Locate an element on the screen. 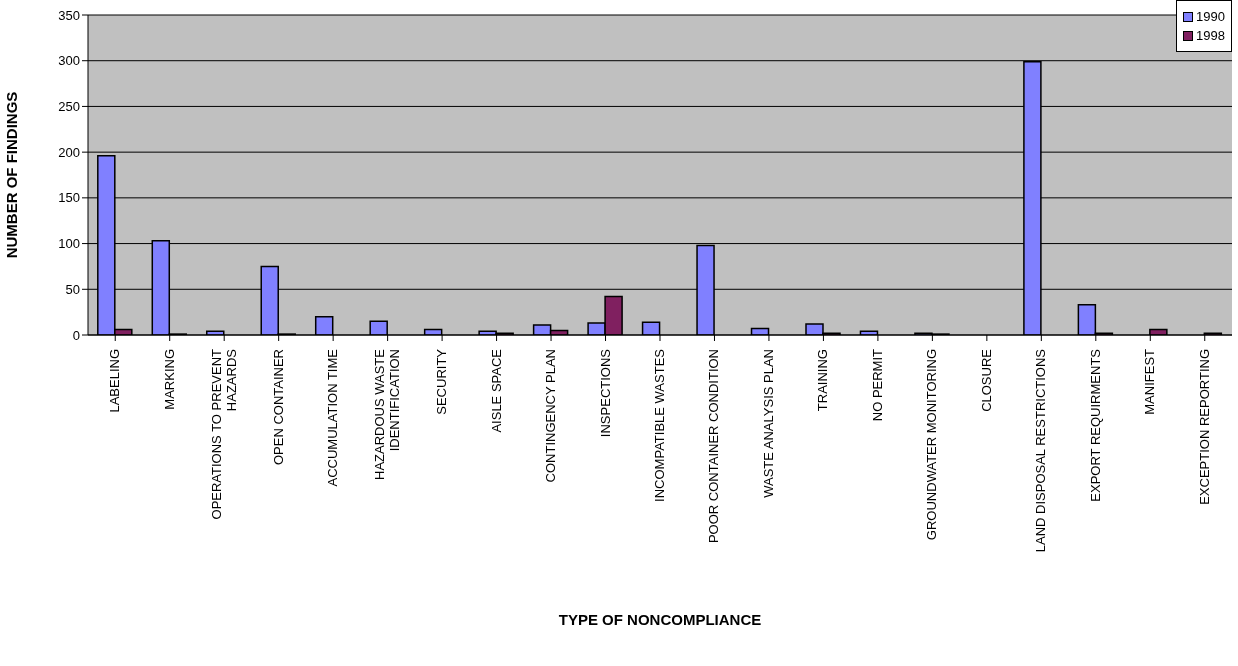  x-tick-label: OPERATIONS TO PREVENT HAZARDS is located at coordinates (223, 434).